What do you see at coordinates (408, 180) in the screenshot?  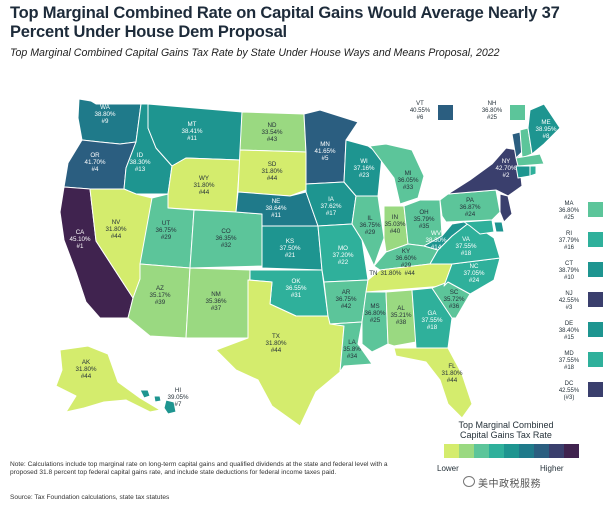 I see `label-MI: MI 36.05% #33` at bounding box center [408, 180].